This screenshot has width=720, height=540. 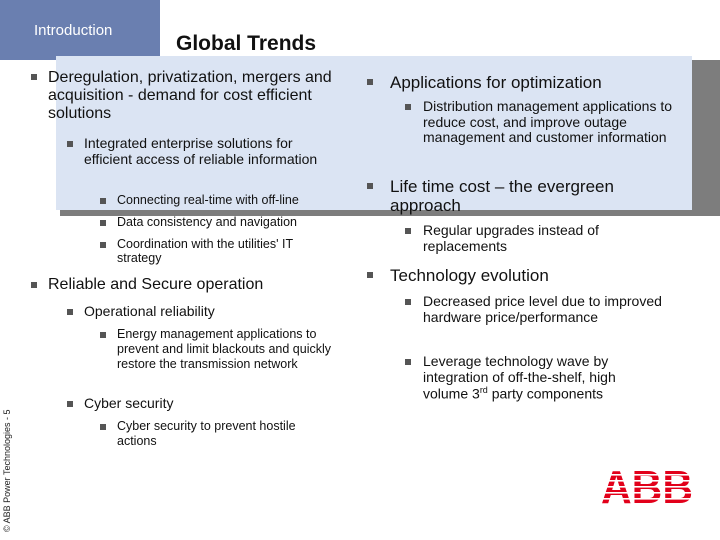 I want to click on abb-logo: ABB, so click(x=647, y=486).